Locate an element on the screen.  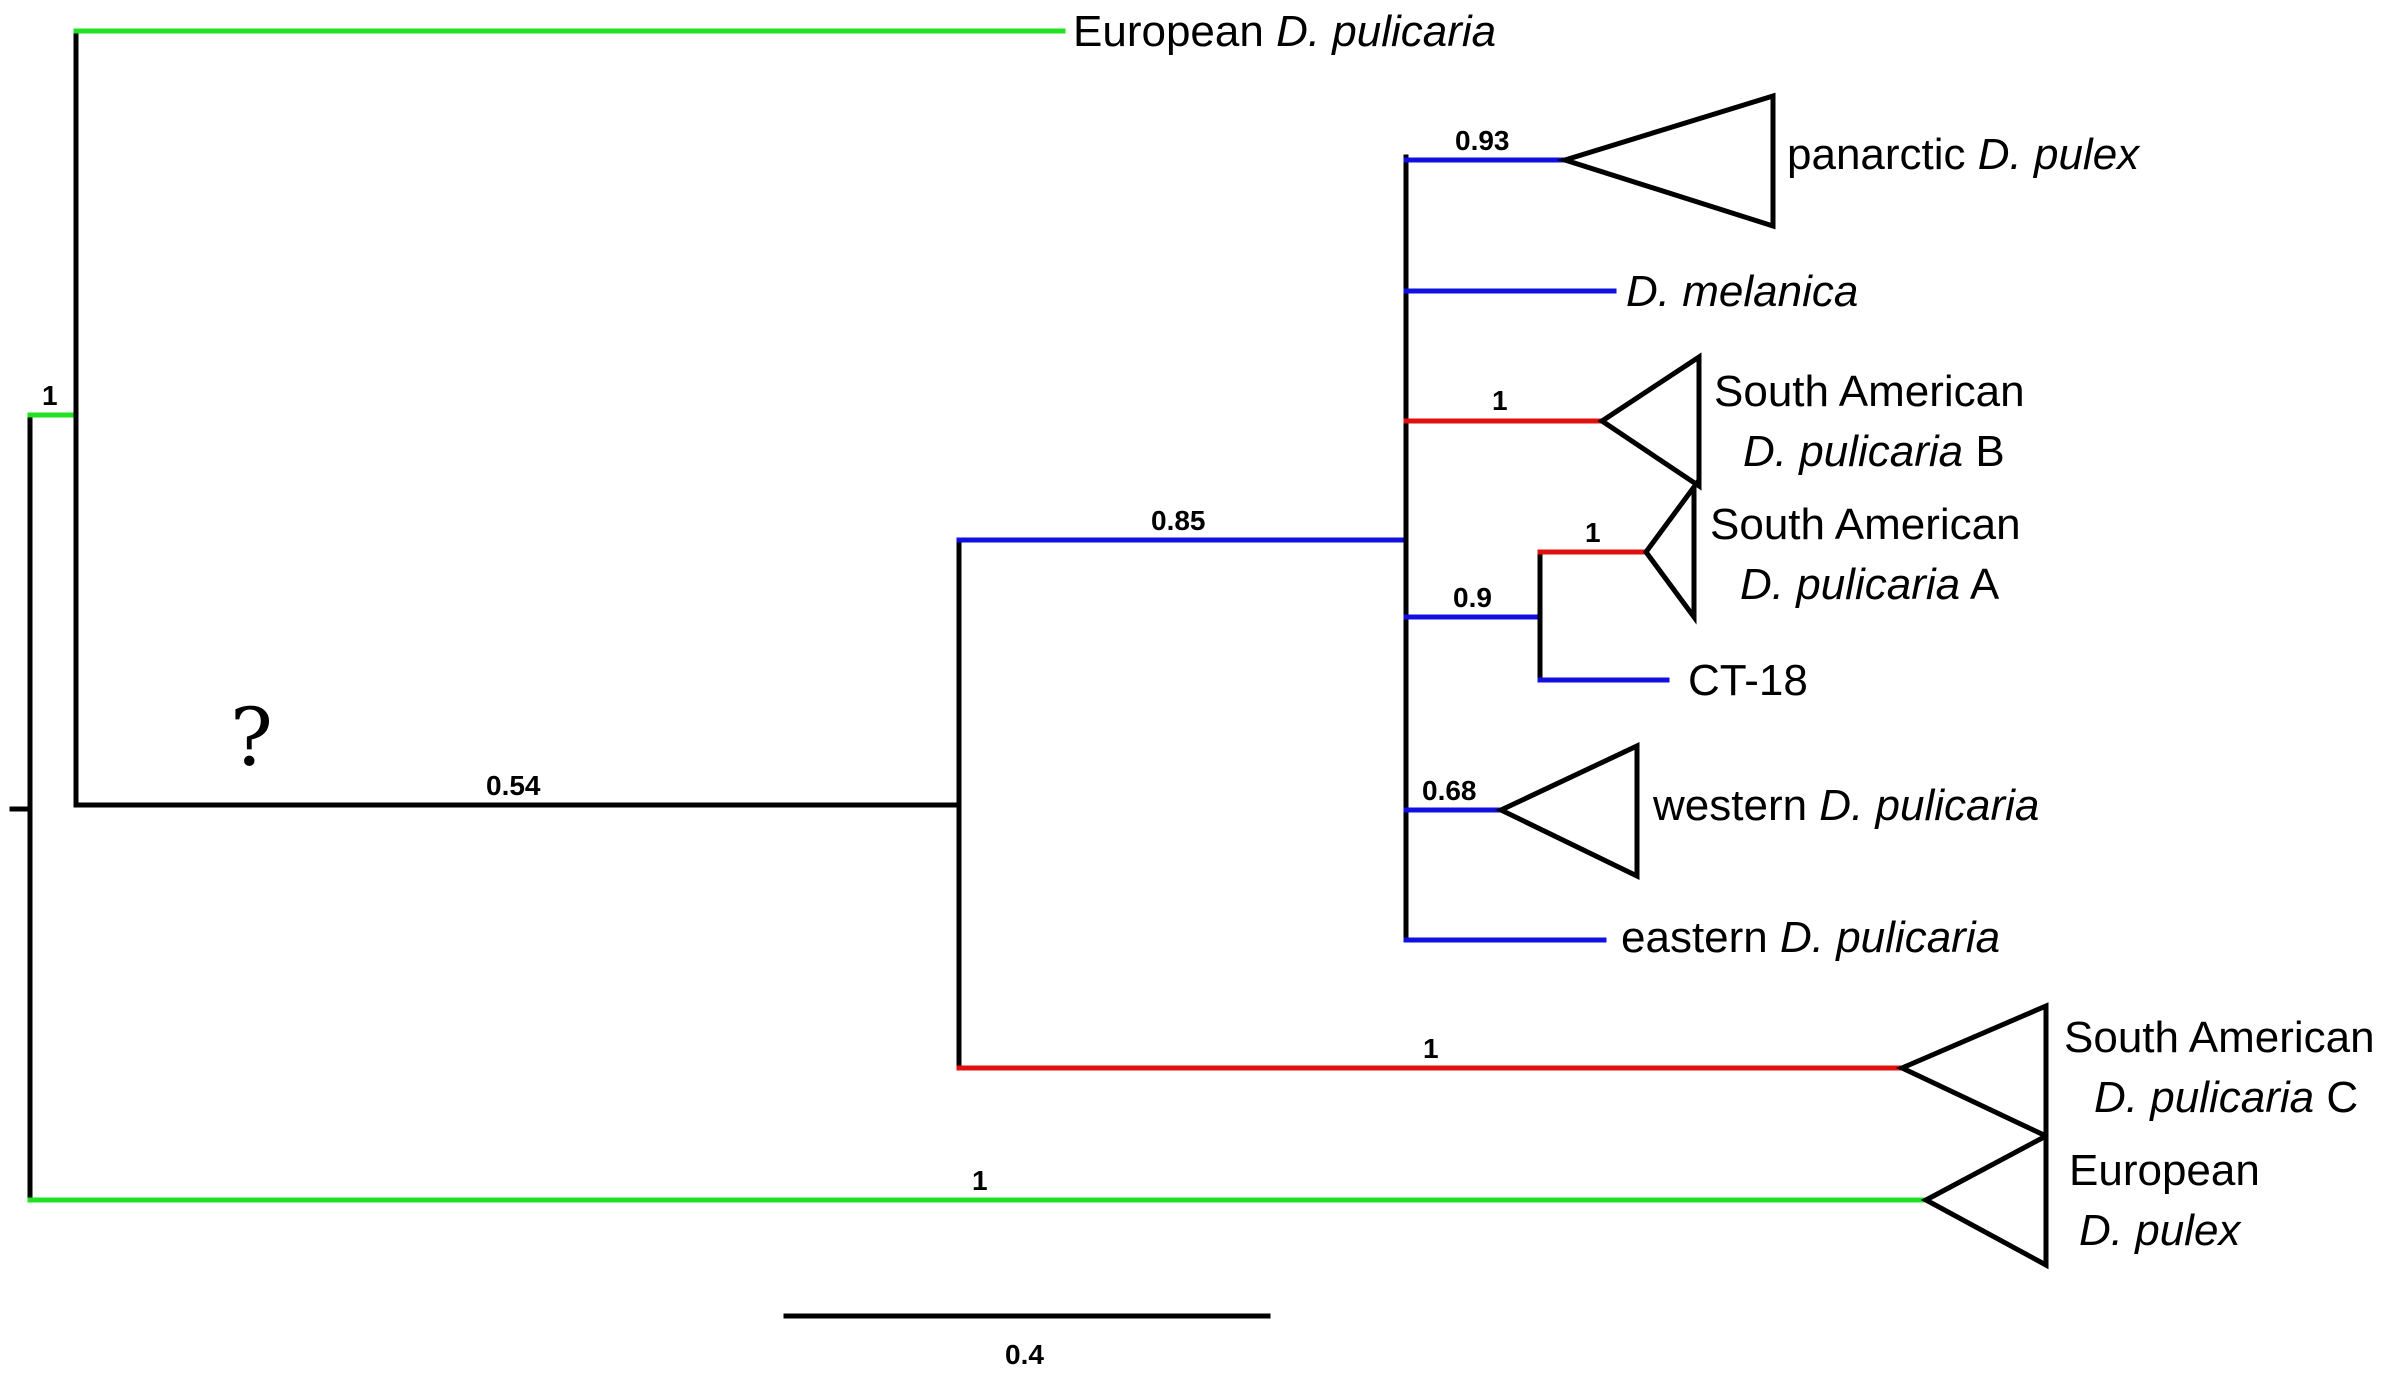
clade-triangle-sa-pulicaria-b is located at coordinates (1649, 421).